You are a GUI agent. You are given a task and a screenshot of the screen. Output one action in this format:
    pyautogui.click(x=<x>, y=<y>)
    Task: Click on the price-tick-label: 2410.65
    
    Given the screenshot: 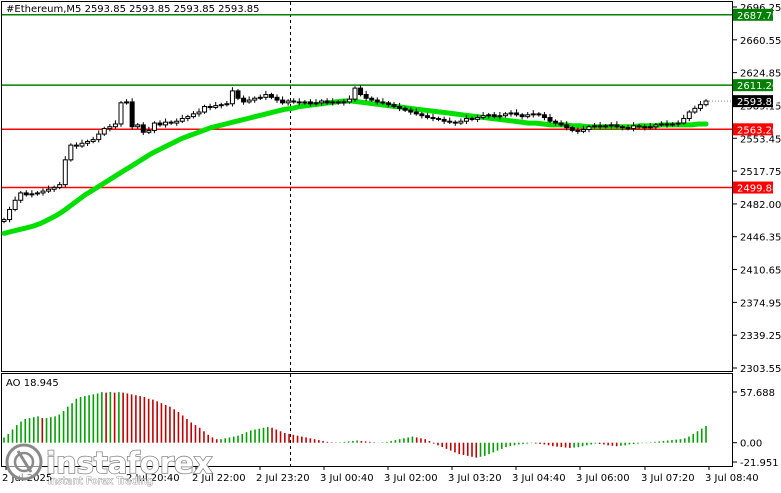 What is the action you would take?
    pyautogui.click(x=760, y=271)
    